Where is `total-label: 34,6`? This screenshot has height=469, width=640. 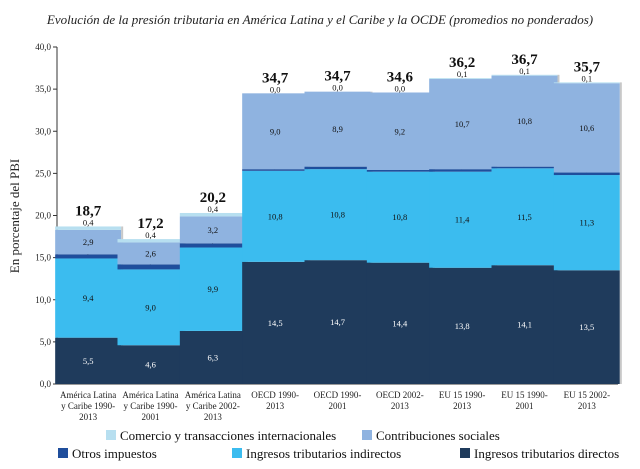 total-label: 34,6 is located at coordinates (400, 77).